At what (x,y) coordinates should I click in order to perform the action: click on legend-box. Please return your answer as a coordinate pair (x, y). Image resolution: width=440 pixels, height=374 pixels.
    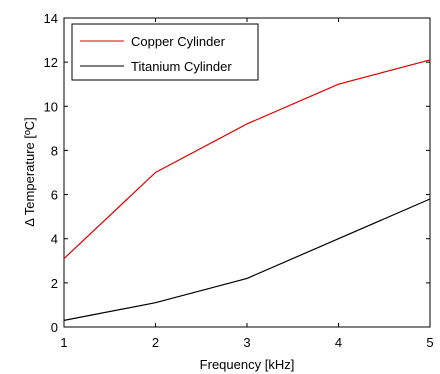
    Looking at the image, I should click on (165, 52).